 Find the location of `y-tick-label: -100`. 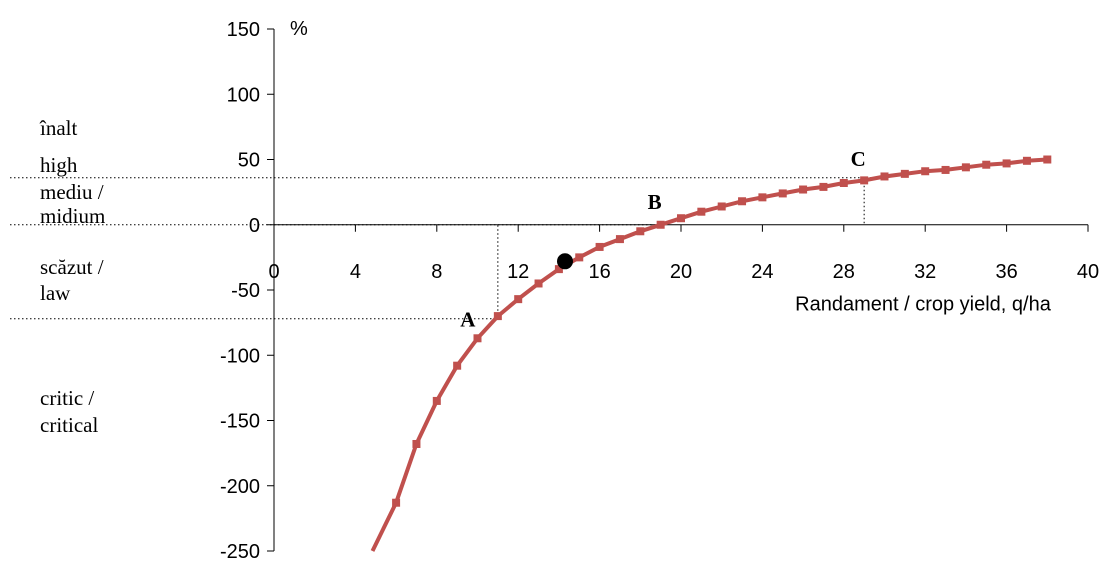

y-tick-label: -100 is located at coordinates (240, 356).